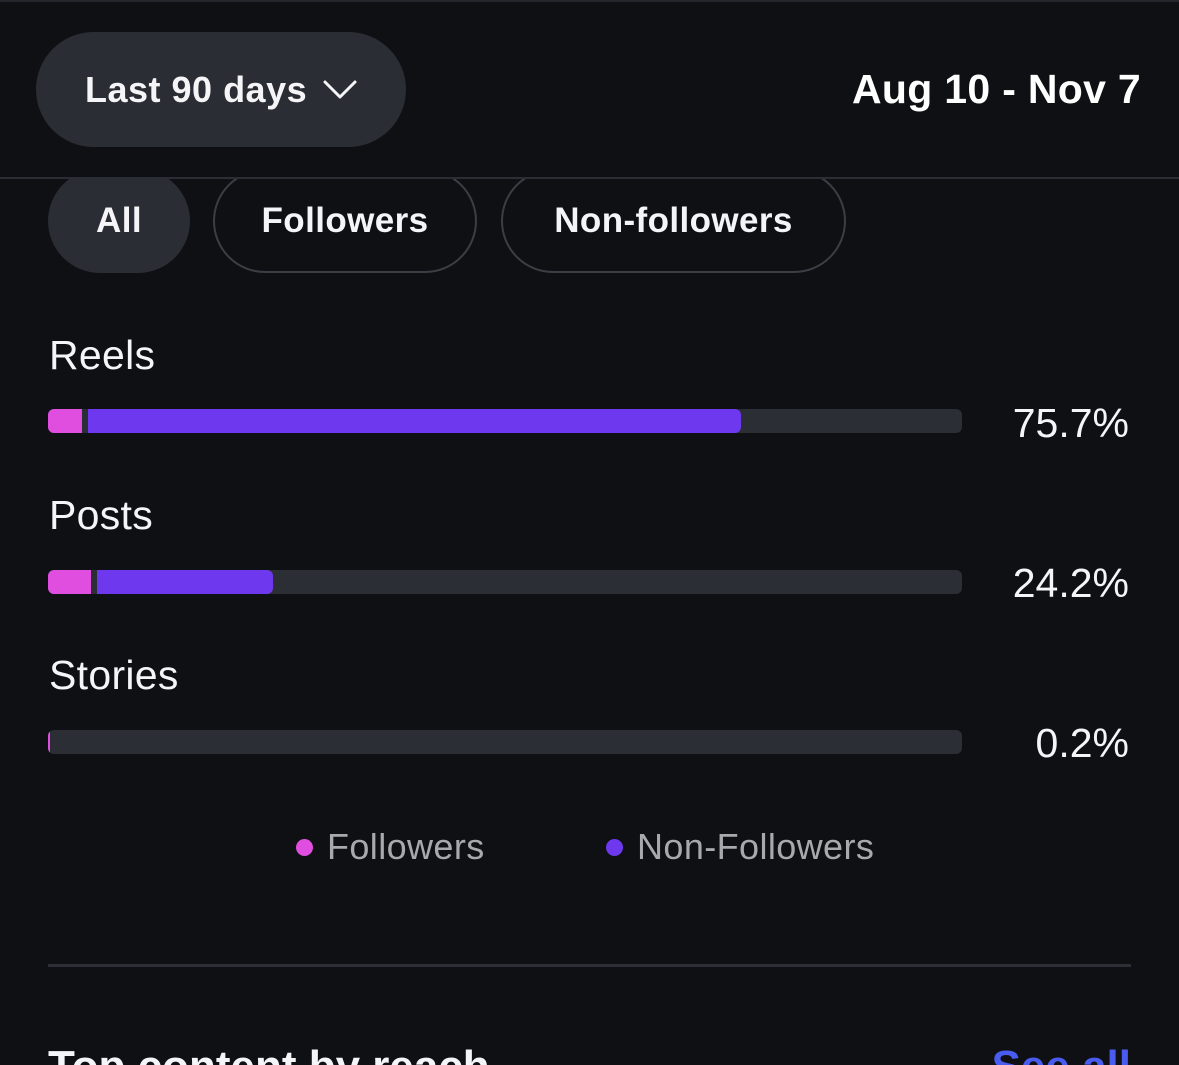 This screenshot has width=1179, height=1065. What do you see at coordinates (119, 220) in the screenshot?
I see `filter-chip-label: All` at bounding box center [119, 220].